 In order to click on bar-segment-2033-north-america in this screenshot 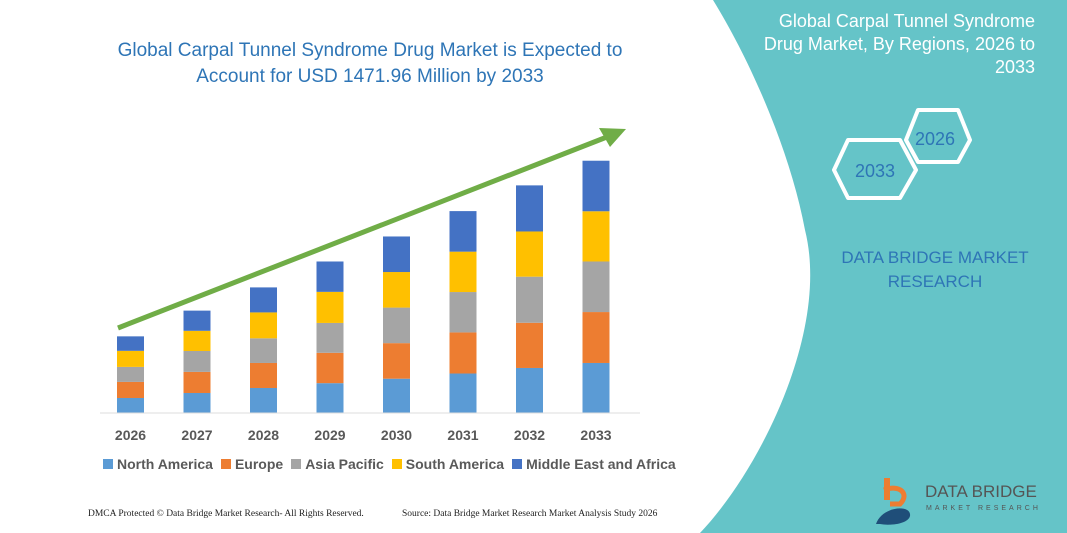, I will do `click(596, 387)`.